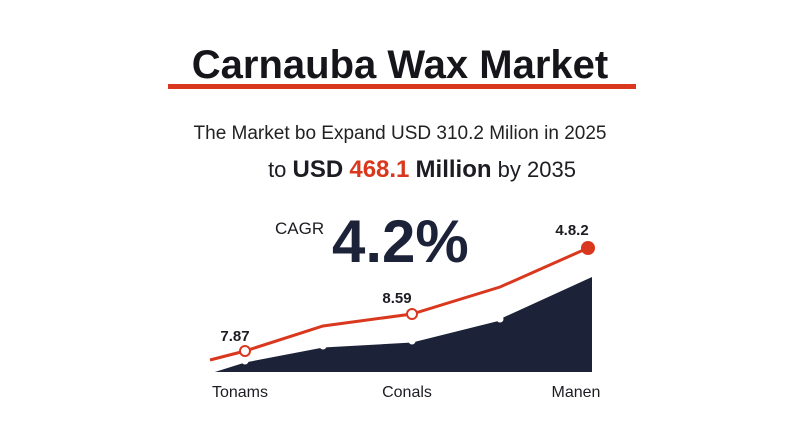 The image size is (800, 441). Describe the element at coordinates (299, 228) in the screenshot. I see `cagr-label: CAGR` at that location.